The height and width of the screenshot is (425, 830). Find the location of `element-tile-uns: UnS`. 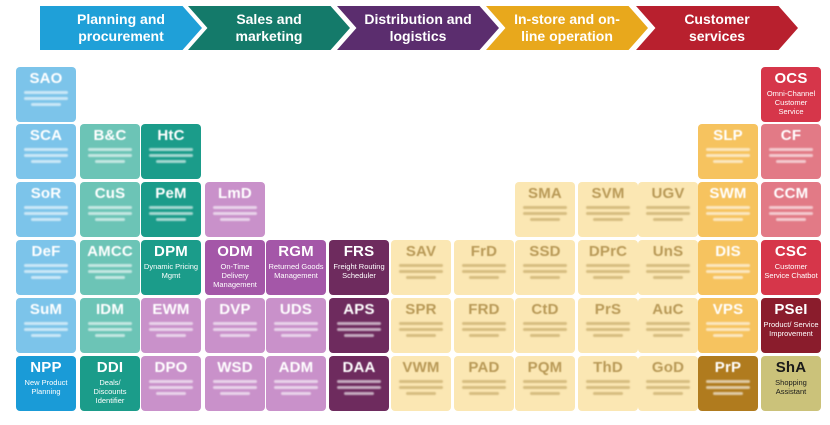

element-tile-uns: UnS is located at coordinates (668, 267).